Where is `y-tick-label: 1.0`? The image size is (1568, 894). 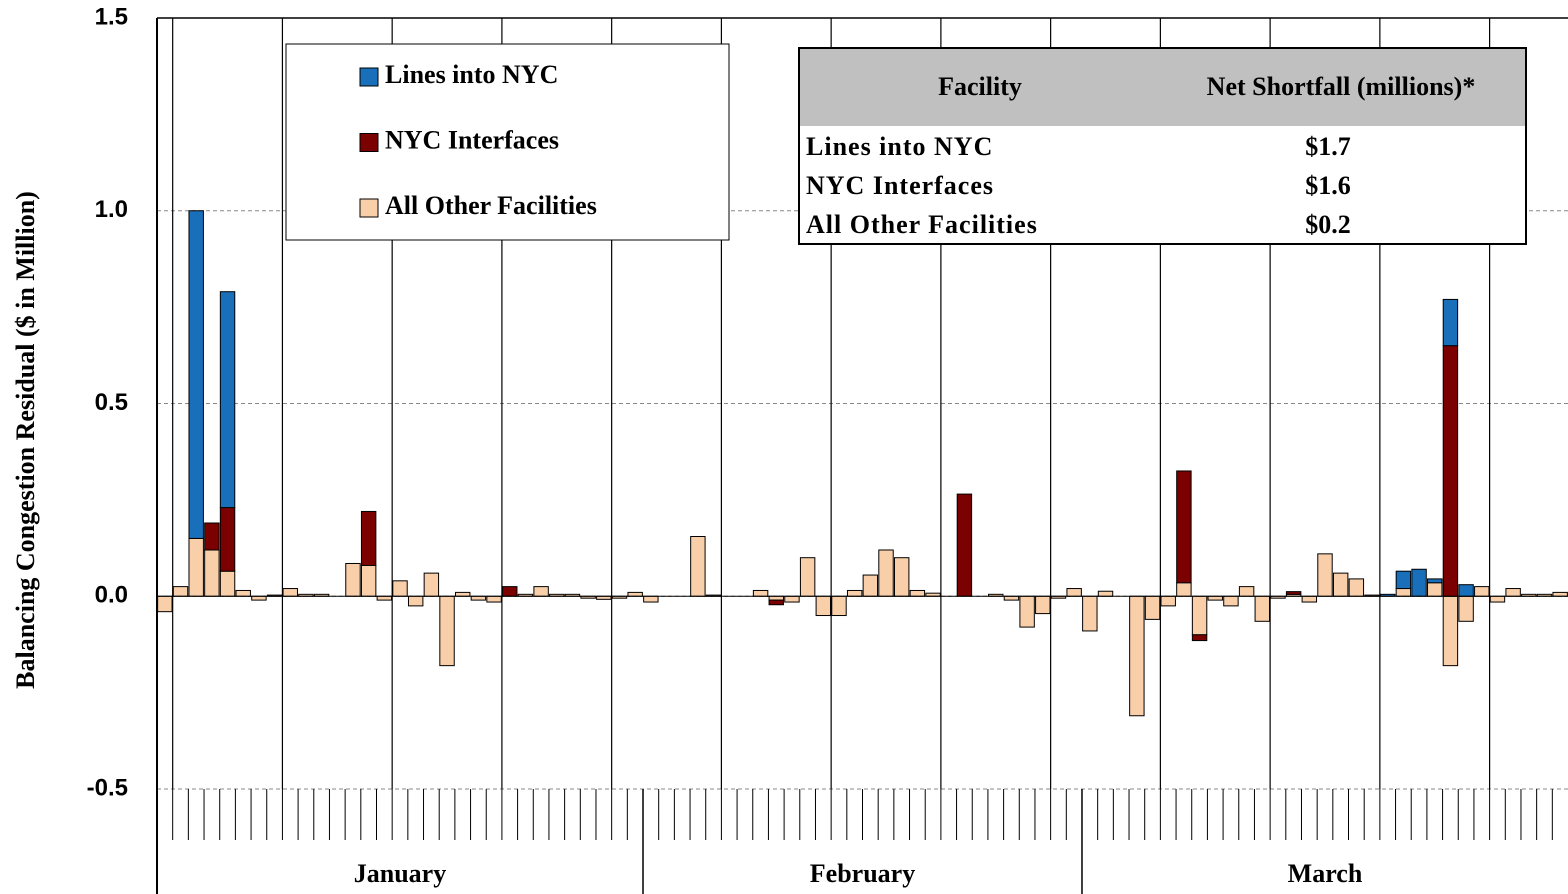
y-tick-label: 1.0 is located at coordinates (111, 209).